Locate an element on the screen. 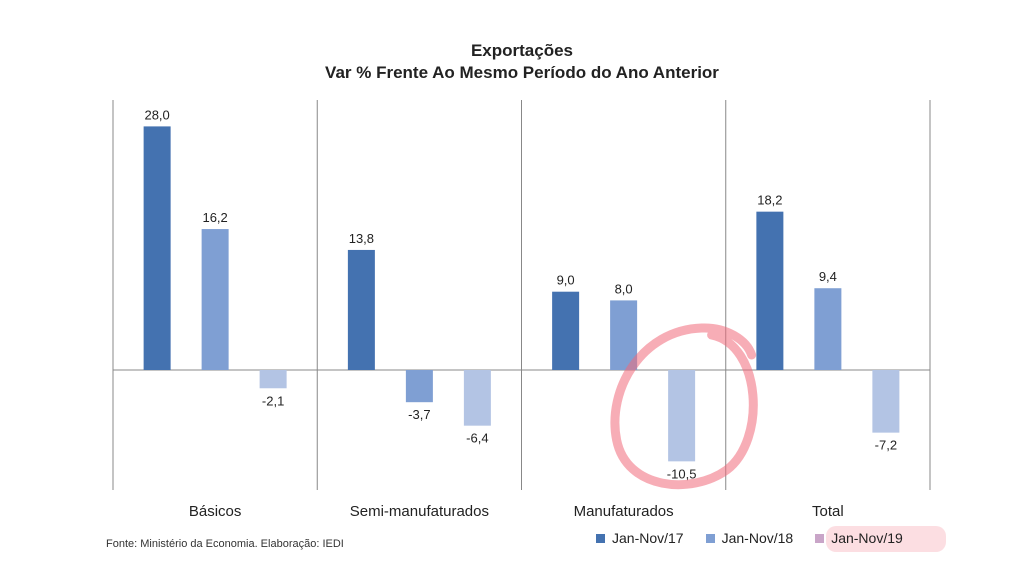  highlight-circle is located at coordinates (684, 406).